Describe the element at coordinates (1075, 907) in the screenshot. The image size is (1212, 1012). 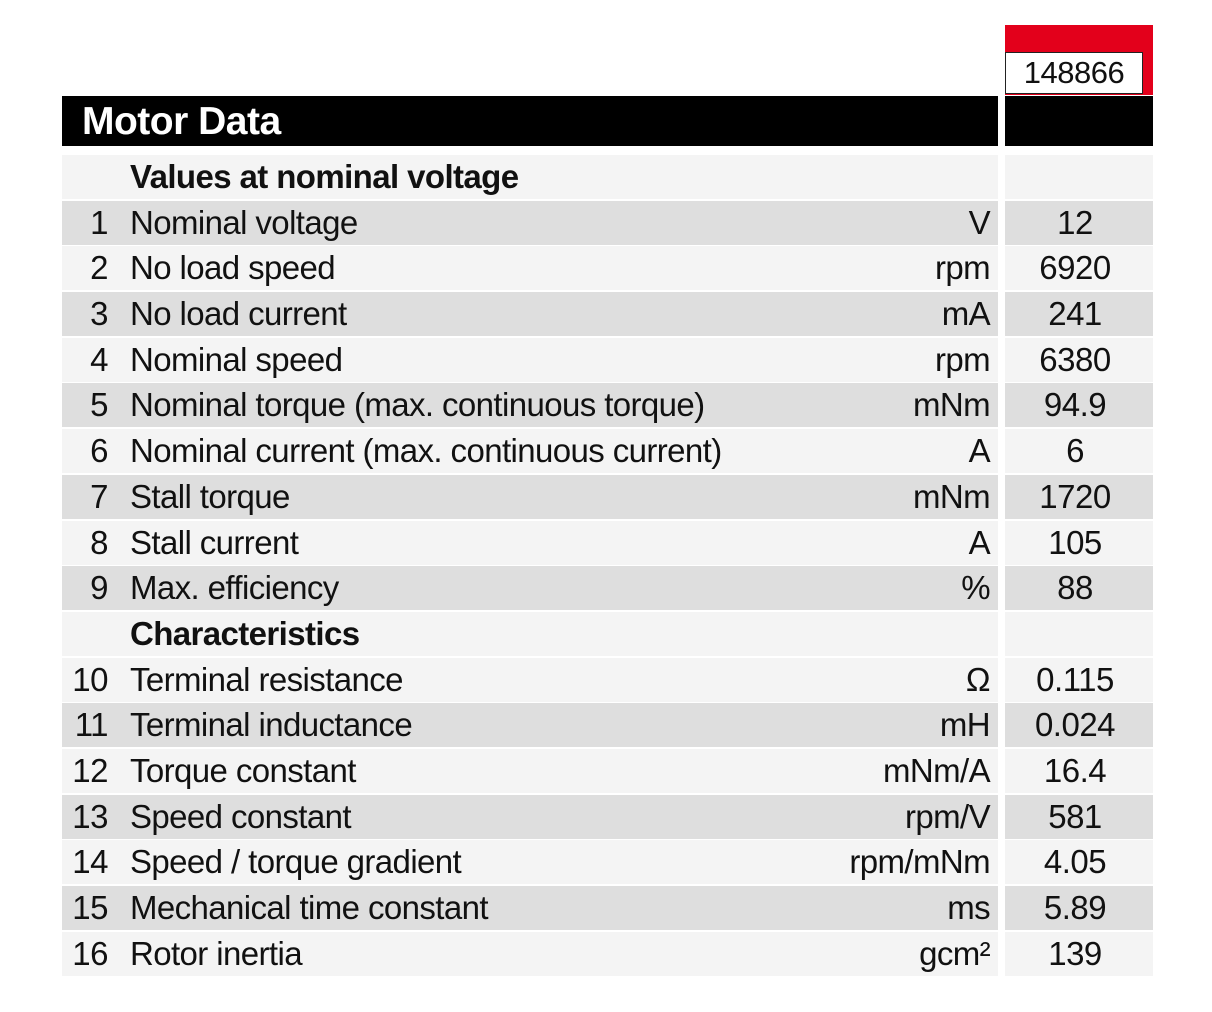
I see `row-value: 5.89` at that location.